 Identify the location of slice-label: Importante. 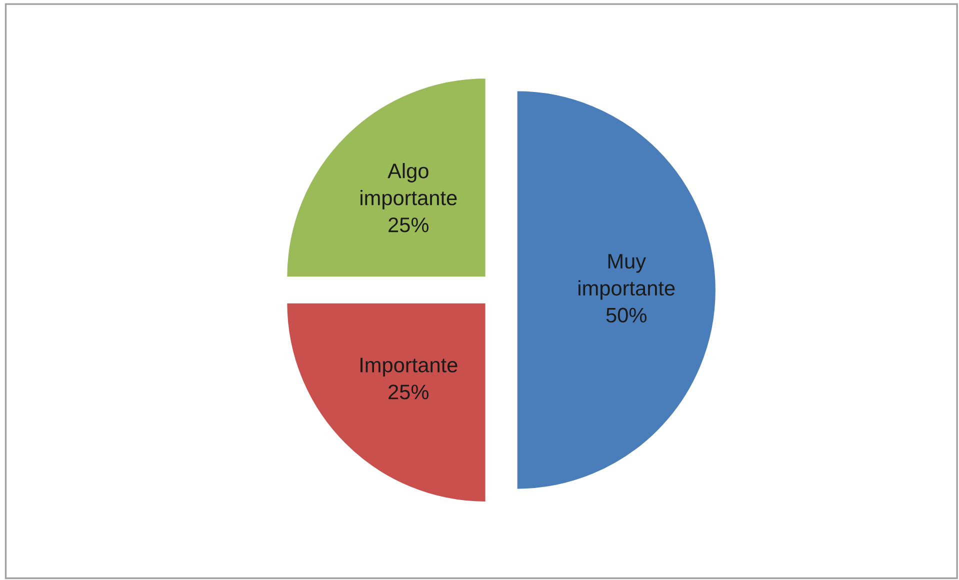
(409, 367).